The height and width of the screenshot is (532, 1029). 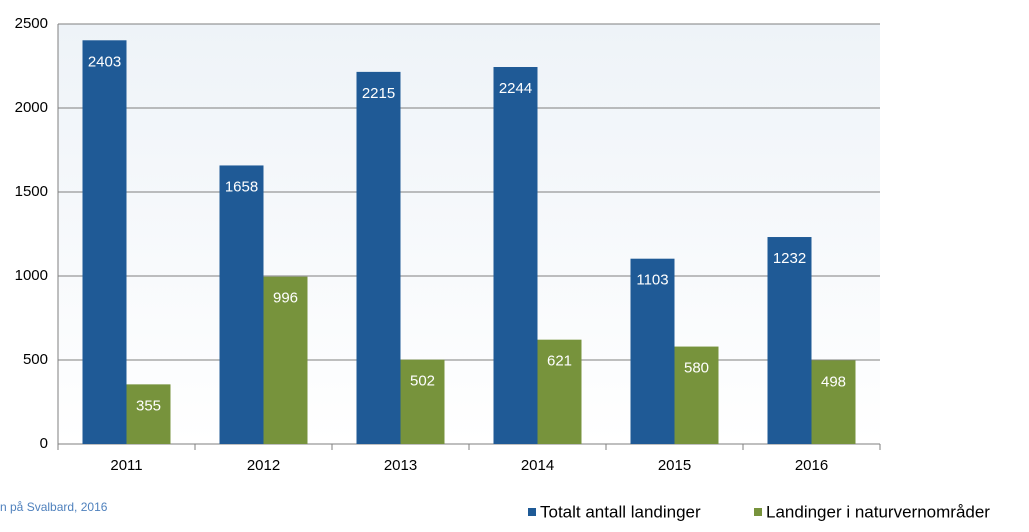 I want to click on data-label: 621, so click(x=559, y=361).